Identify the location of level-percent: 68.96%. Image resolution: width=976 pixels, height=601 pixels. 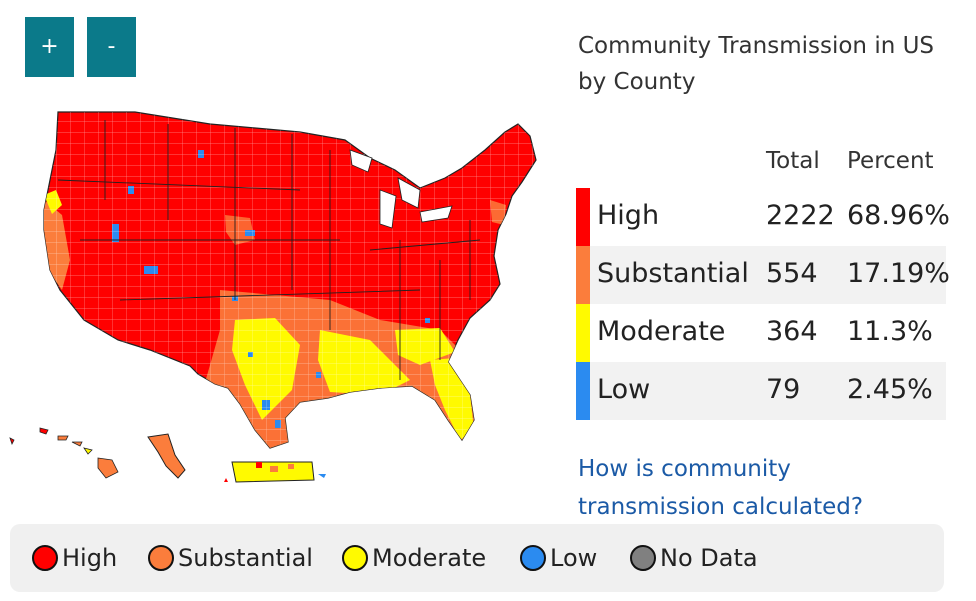
(898, 215).